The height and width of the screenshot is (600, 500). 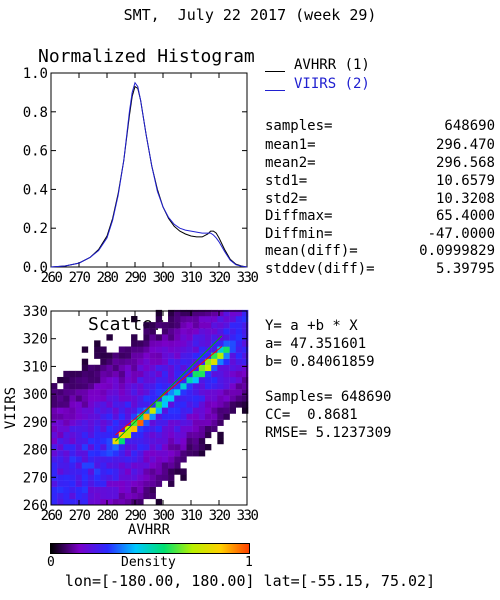 I want to click on histogram-frame, so click(x=149, y=170).